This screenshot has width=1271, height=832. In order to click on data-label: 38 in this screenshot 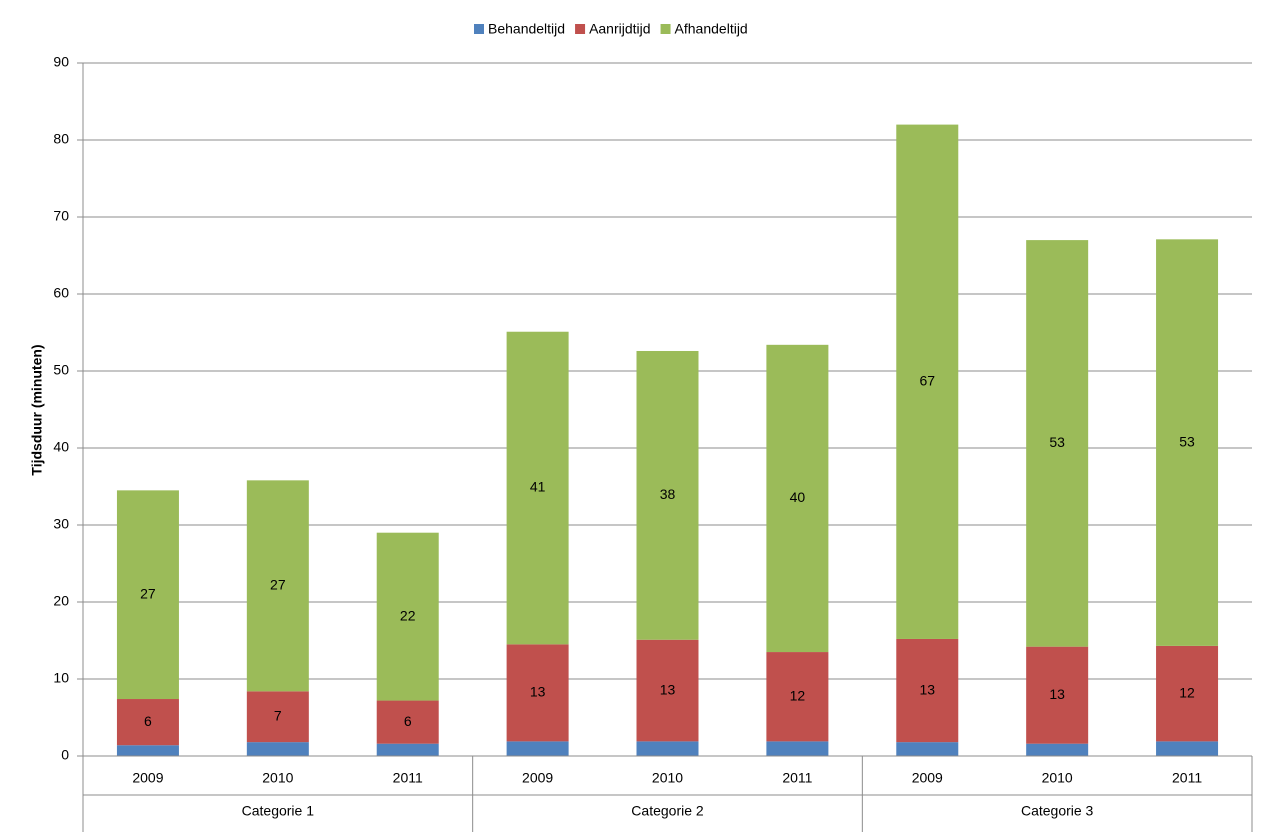, I will do `click(668, 494)`.